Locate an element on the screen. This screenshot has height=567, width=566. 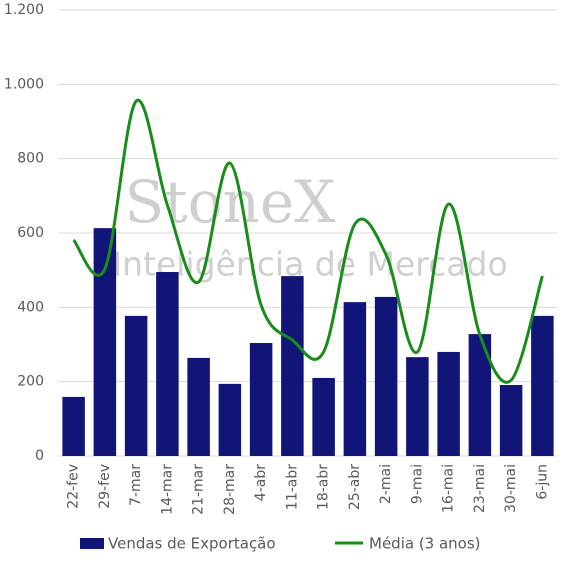
x-tick-label: 16-mai is located at coordinates (449, 488).